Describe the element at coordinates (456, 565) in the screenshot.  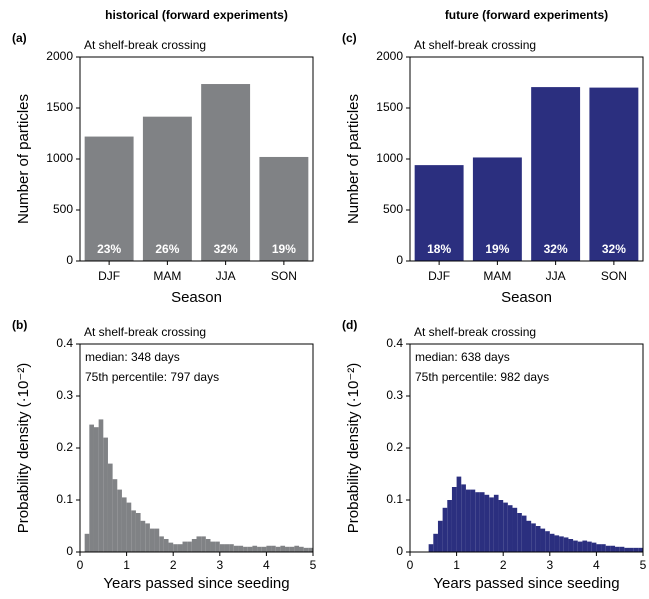
I see `x-tick-label: 1` at that location.